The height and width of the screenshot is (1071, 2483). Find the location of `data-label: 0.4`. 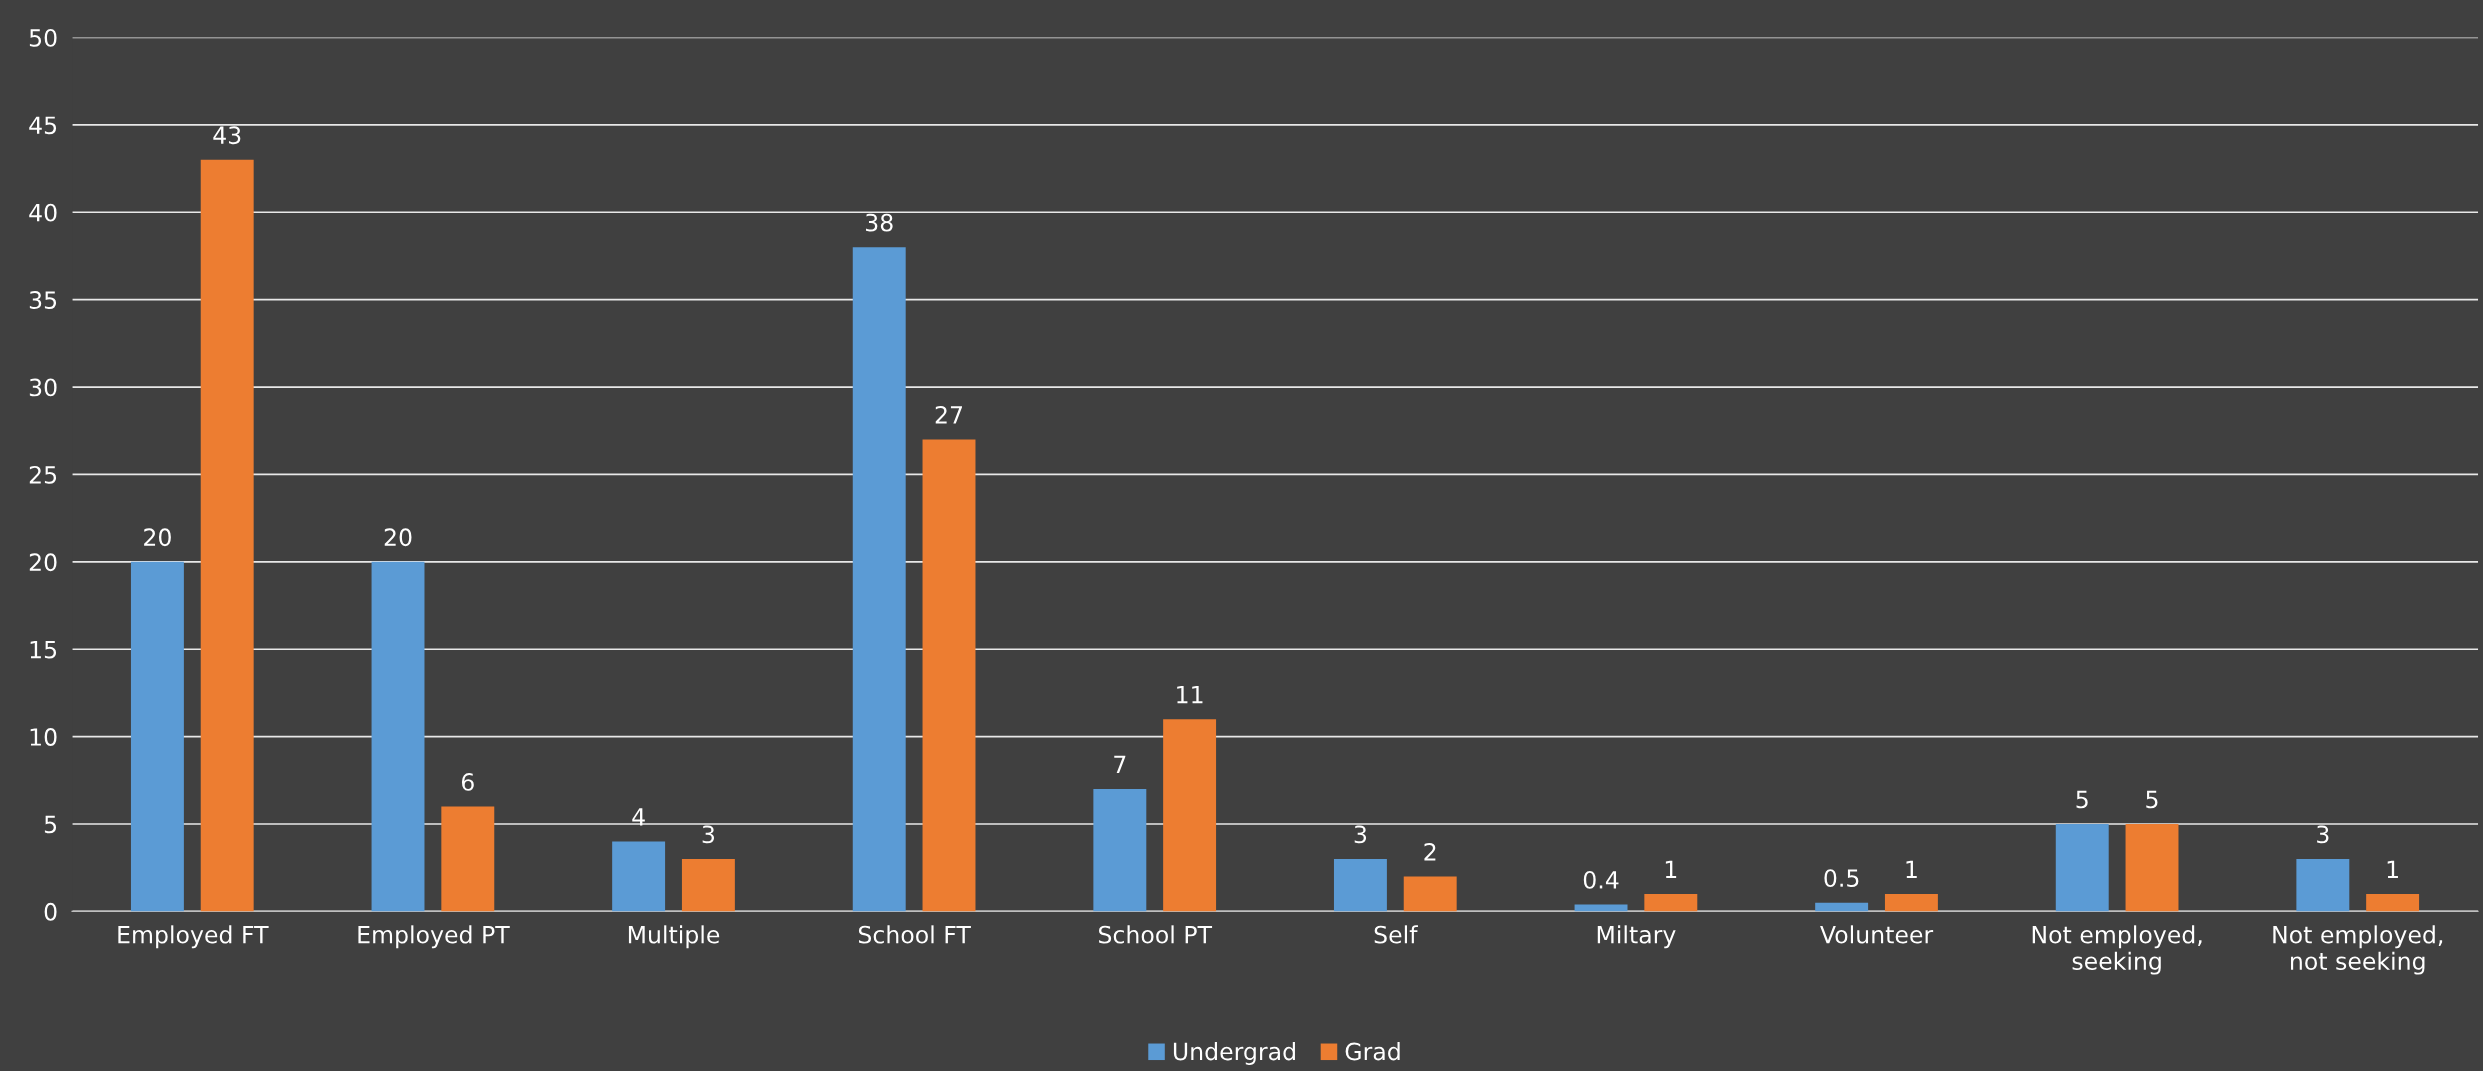

data-label: 0.4 is located at coordinates (1601, 879).